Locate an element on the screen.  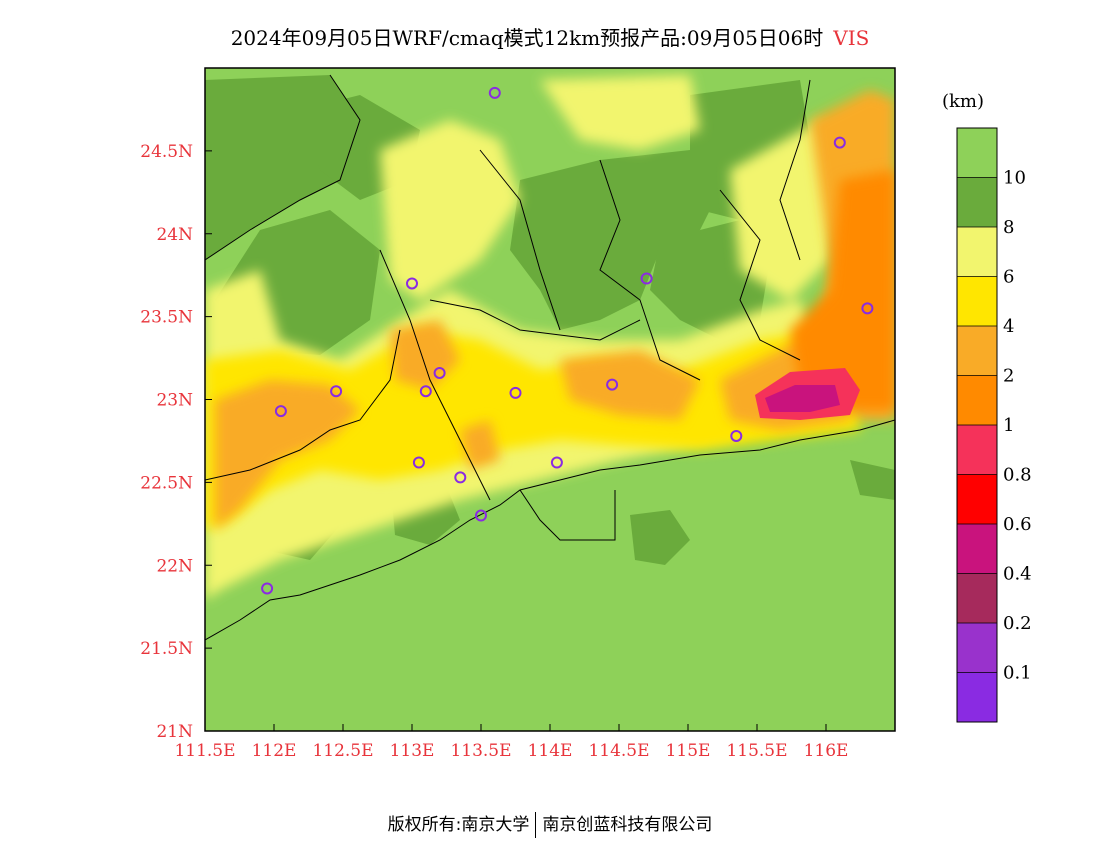
colorbar-label: 1 is located at coordinates (1008, 425).